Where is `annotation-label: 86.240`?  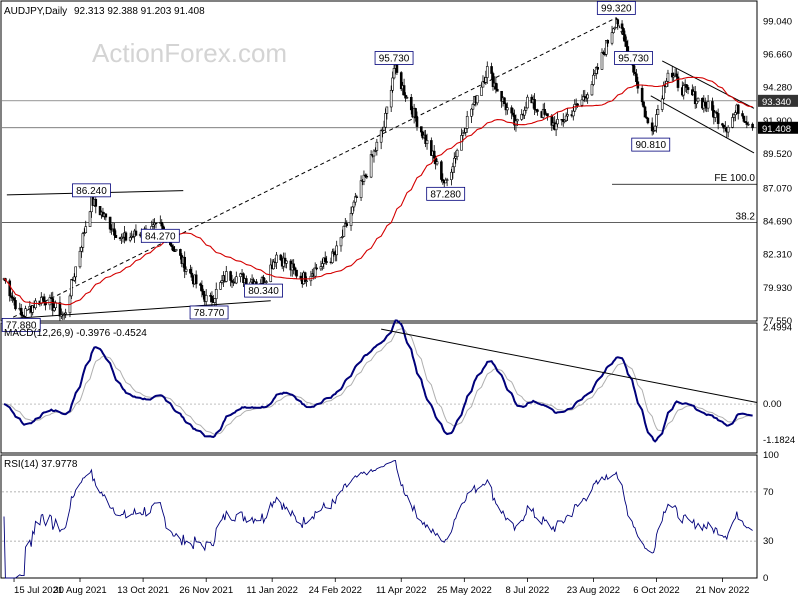 annotation-label: 86.240 is located at coordinates (91, 191).